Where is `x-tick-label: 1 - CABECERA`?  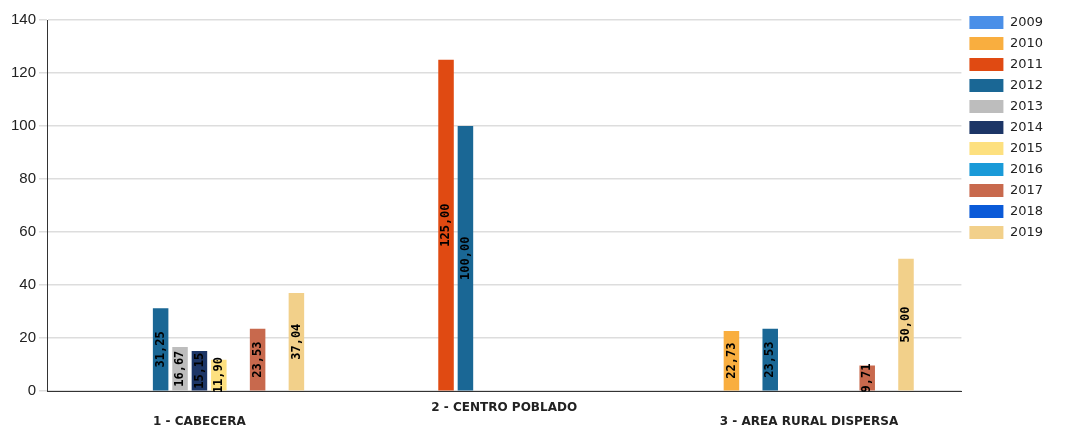
x-tick-label: 1 - CABECERA is located at coordinates (200, 420).